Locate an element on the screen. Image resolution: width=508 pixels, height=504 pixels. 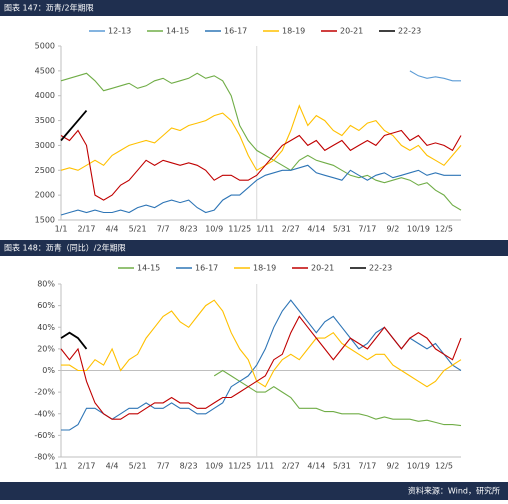
y-tick-label: 2500 is located at coordinates (45, 170).